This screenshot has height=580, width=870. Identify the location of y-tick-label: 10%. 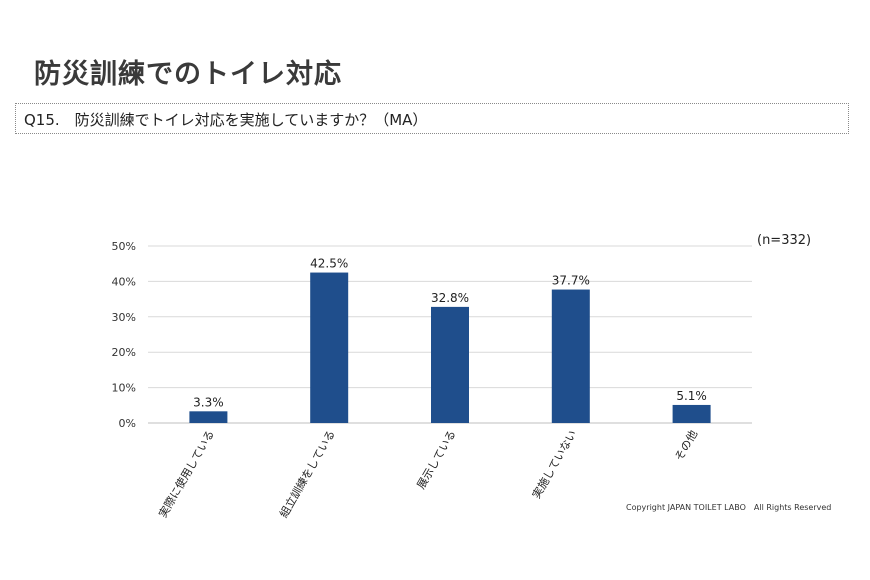
(124, 388).